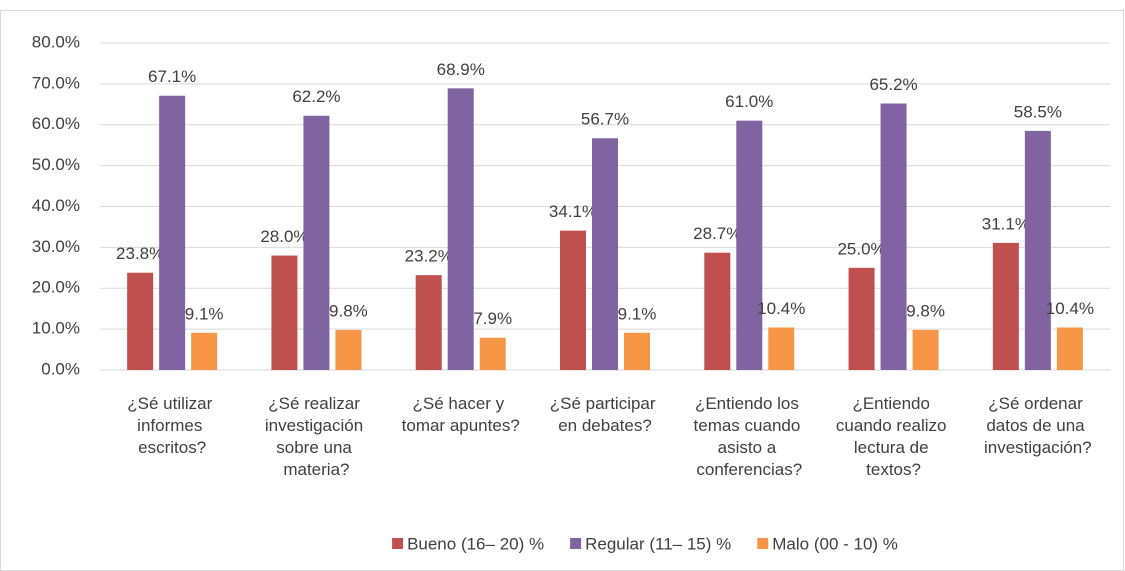  What do you see at coordinates (1038, 111) in the screenshot?
I see `data-label: 58.5%` at bounding box center [1038, 111].